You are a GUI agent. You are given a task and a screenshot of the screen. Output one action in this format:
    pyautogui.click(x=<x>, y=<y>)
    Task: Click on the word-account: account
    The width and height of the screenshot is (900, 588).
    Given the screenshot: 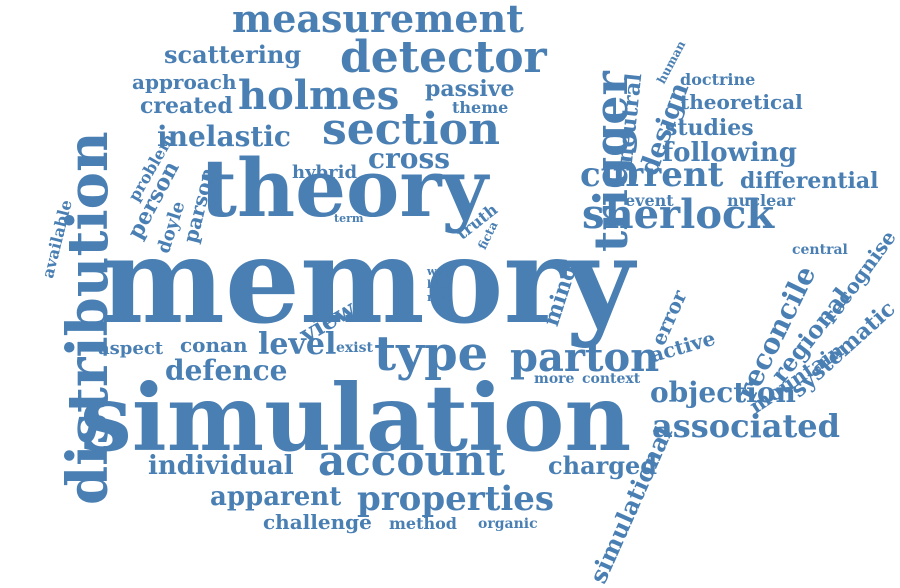 What is the action you would take?
    pyautogui.click(x=411, y=460)
    